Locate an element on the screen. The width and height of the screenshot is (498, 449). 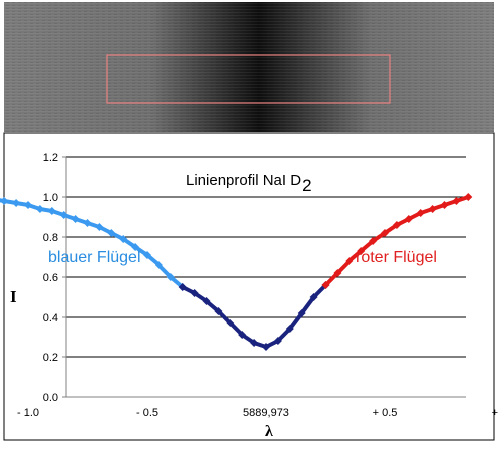
x-tick-label: + 1.0 is located at coordinates (495, 413).